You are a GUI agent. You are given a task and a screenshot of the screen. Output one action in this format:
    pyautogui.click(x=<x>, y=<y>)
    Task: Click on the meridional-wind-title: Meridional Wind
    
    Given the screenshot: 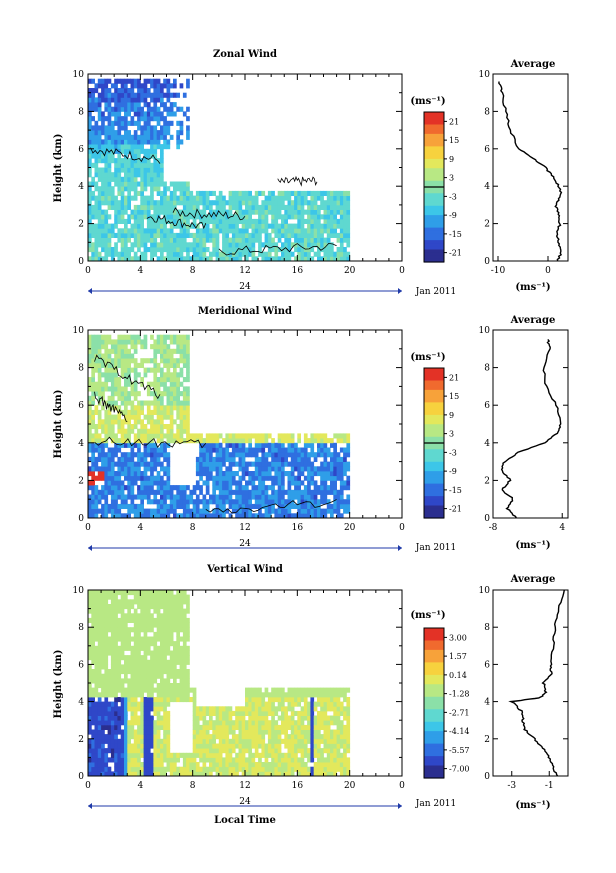 What is the action you would take?
    pyautogui.click(x=245, y=311)
    